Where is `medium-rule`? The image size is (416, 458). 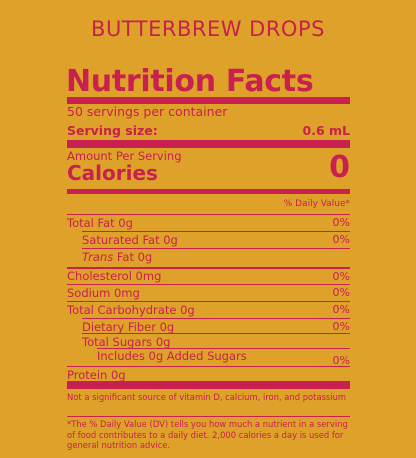
medium-rule is located at coordinates (208, 191).